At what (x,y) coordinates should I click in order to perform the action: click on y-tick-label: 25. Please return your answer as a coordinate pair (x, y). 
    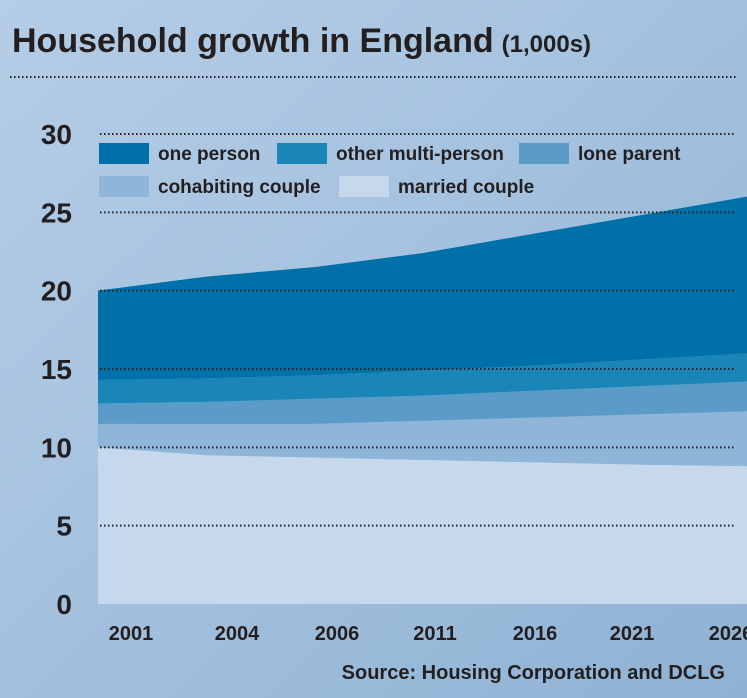
    Looking at the image, I should click on (56, 212).